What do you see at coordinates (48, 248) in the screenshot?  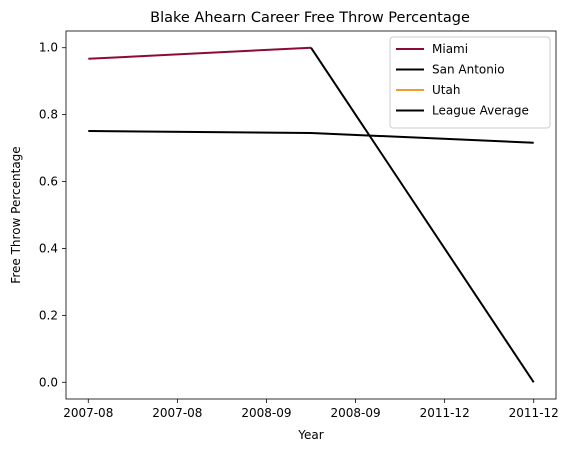 I see `y-tick-label: 0.4` at bounding box center [48, 248].